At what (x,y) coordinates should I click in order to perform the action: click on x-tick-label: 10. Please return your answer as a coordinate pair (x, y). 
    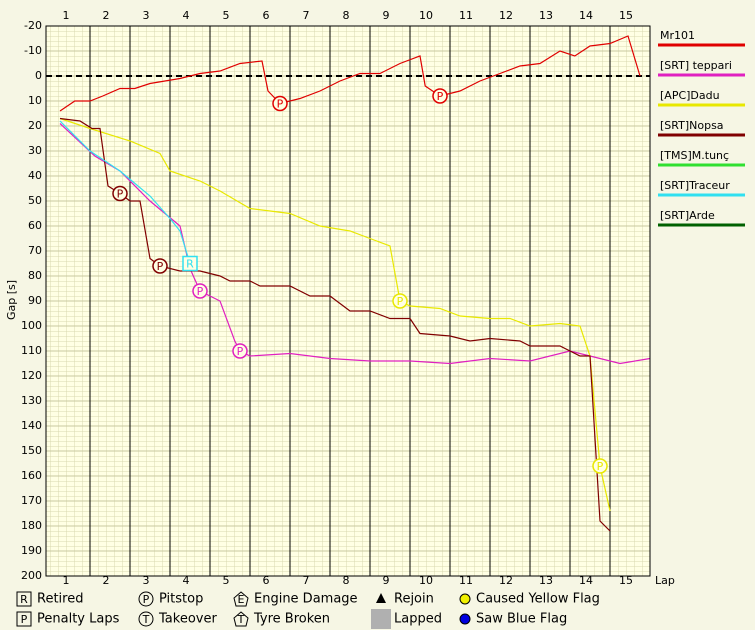
    Looking at the image, I should click on (426, 580).